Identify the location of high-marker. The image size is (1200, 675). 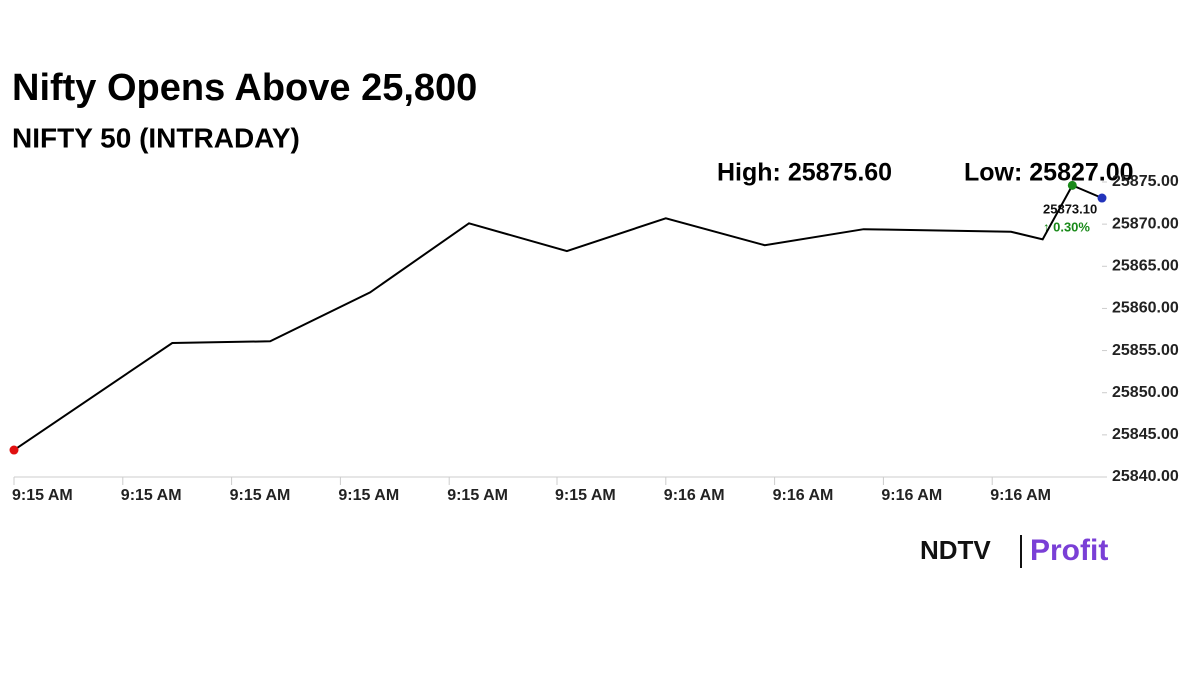
(1072, 185).